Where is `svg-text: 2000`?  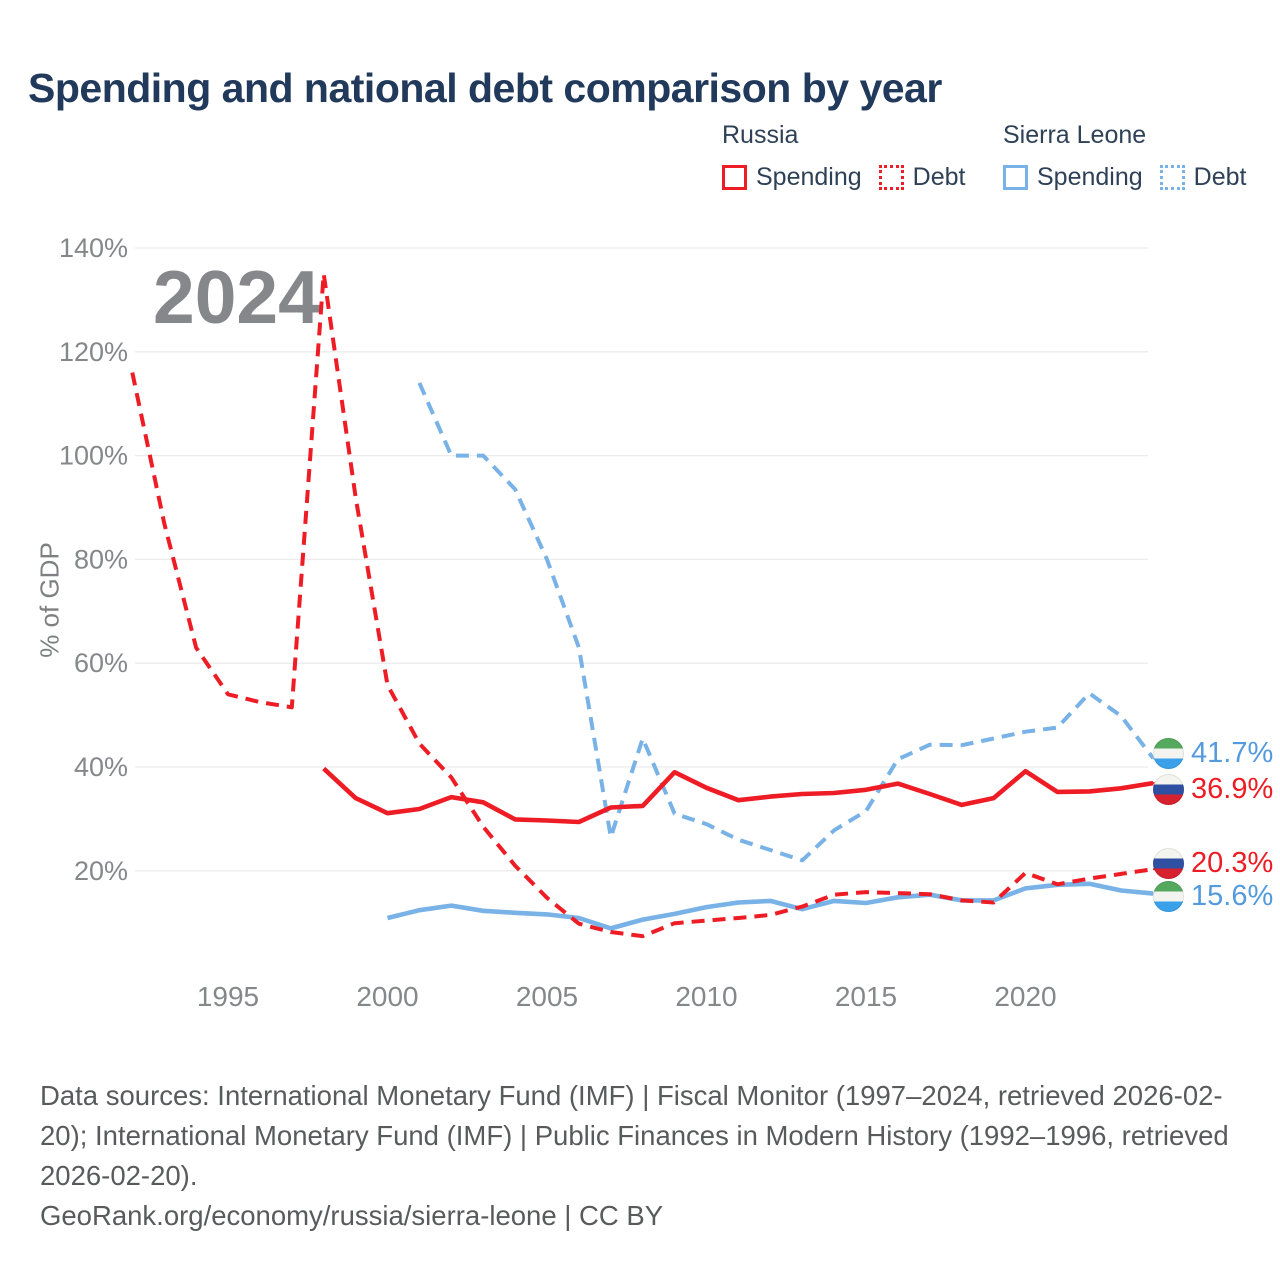
svg-text: 2000 is located at coordinates (387, 996).